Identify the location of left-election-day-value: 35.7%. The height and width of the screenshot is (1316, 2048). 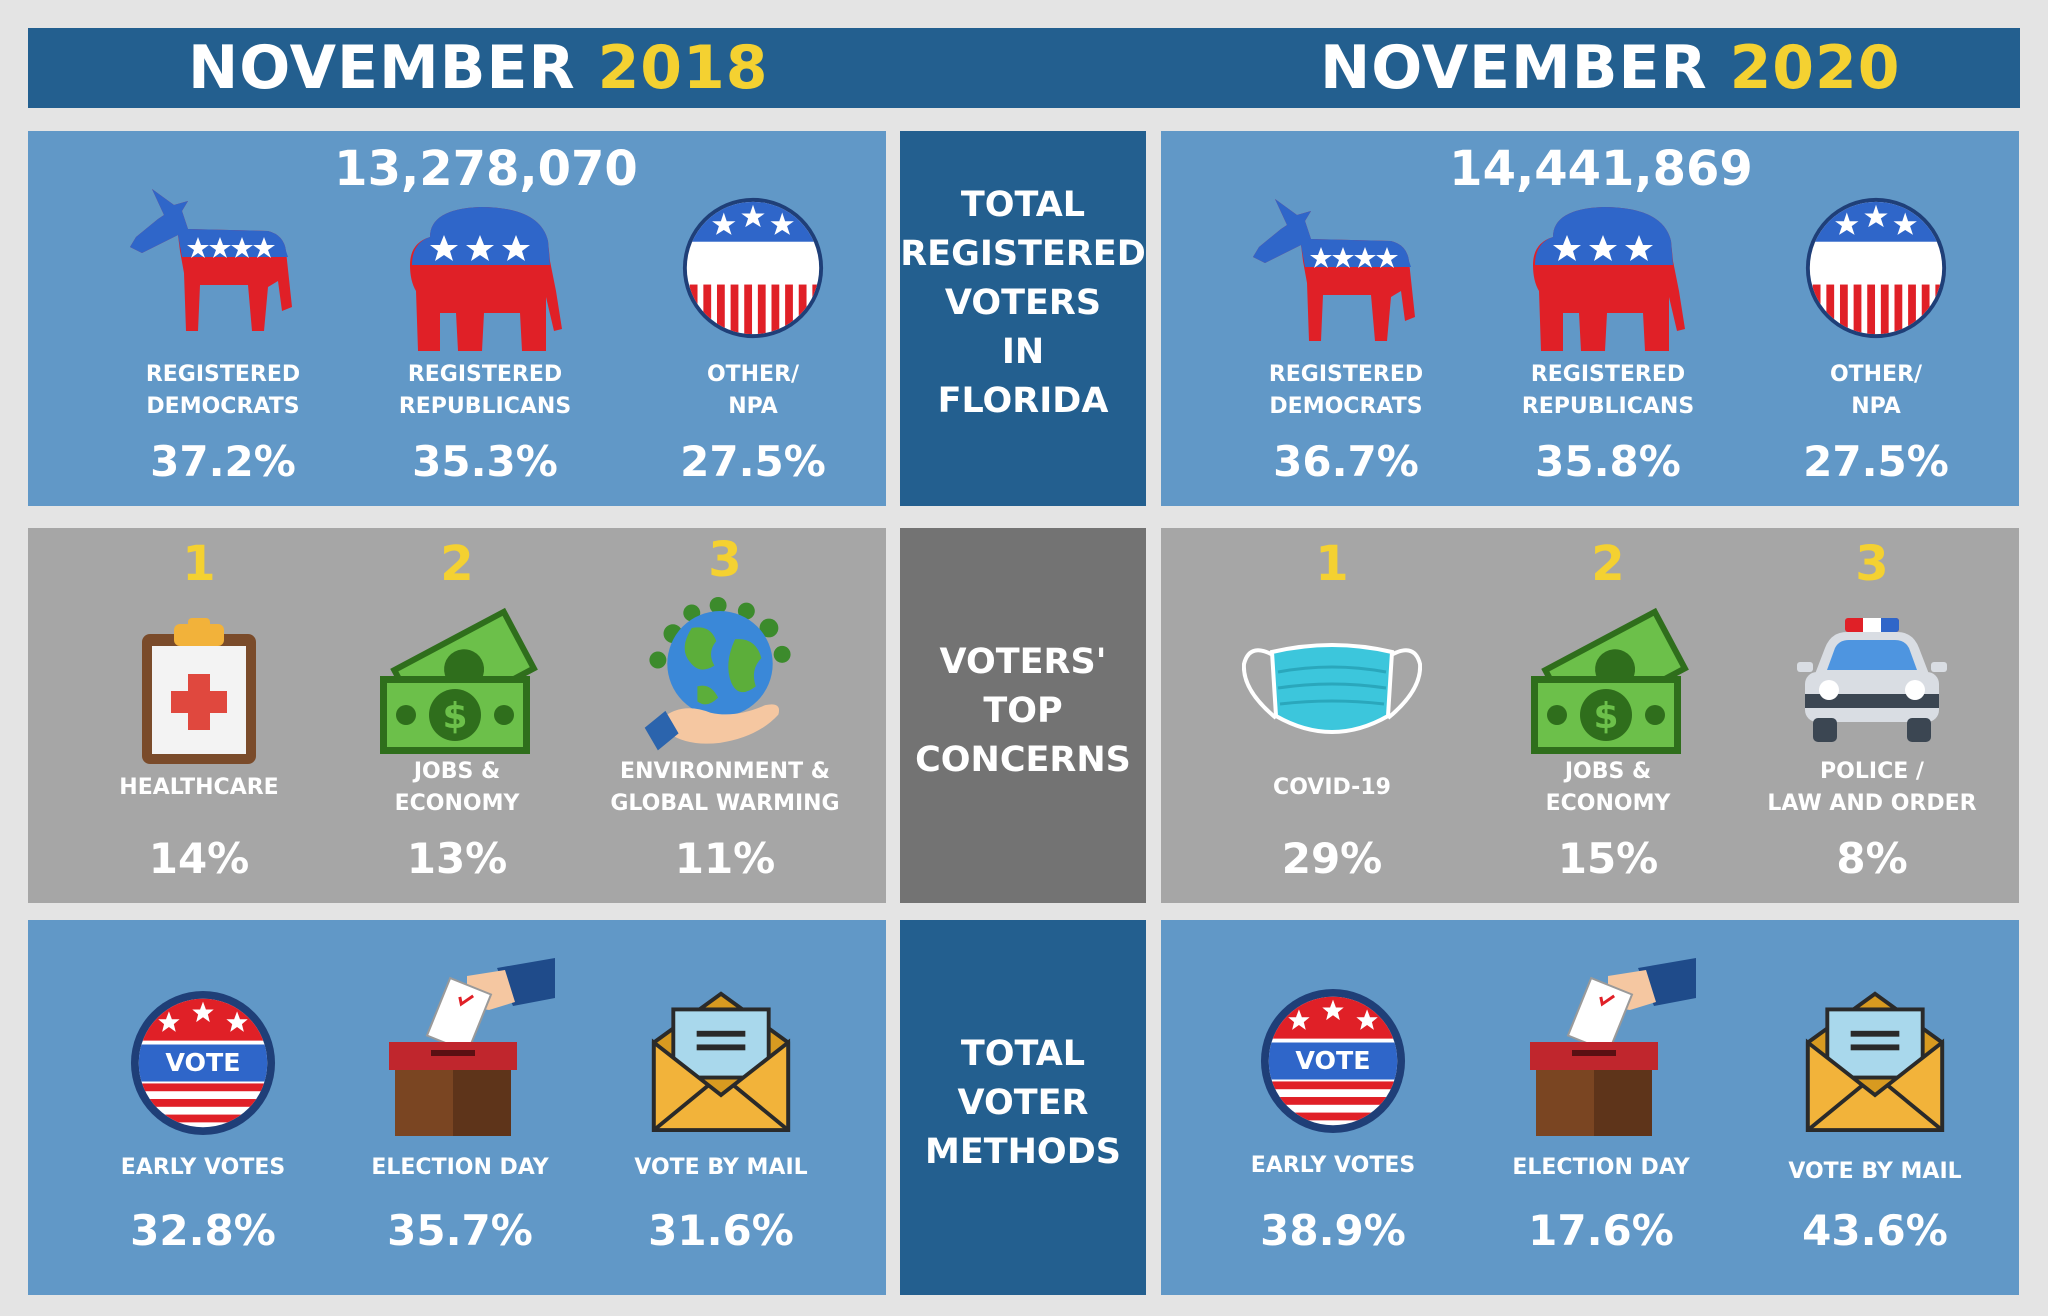
(460, 1230).